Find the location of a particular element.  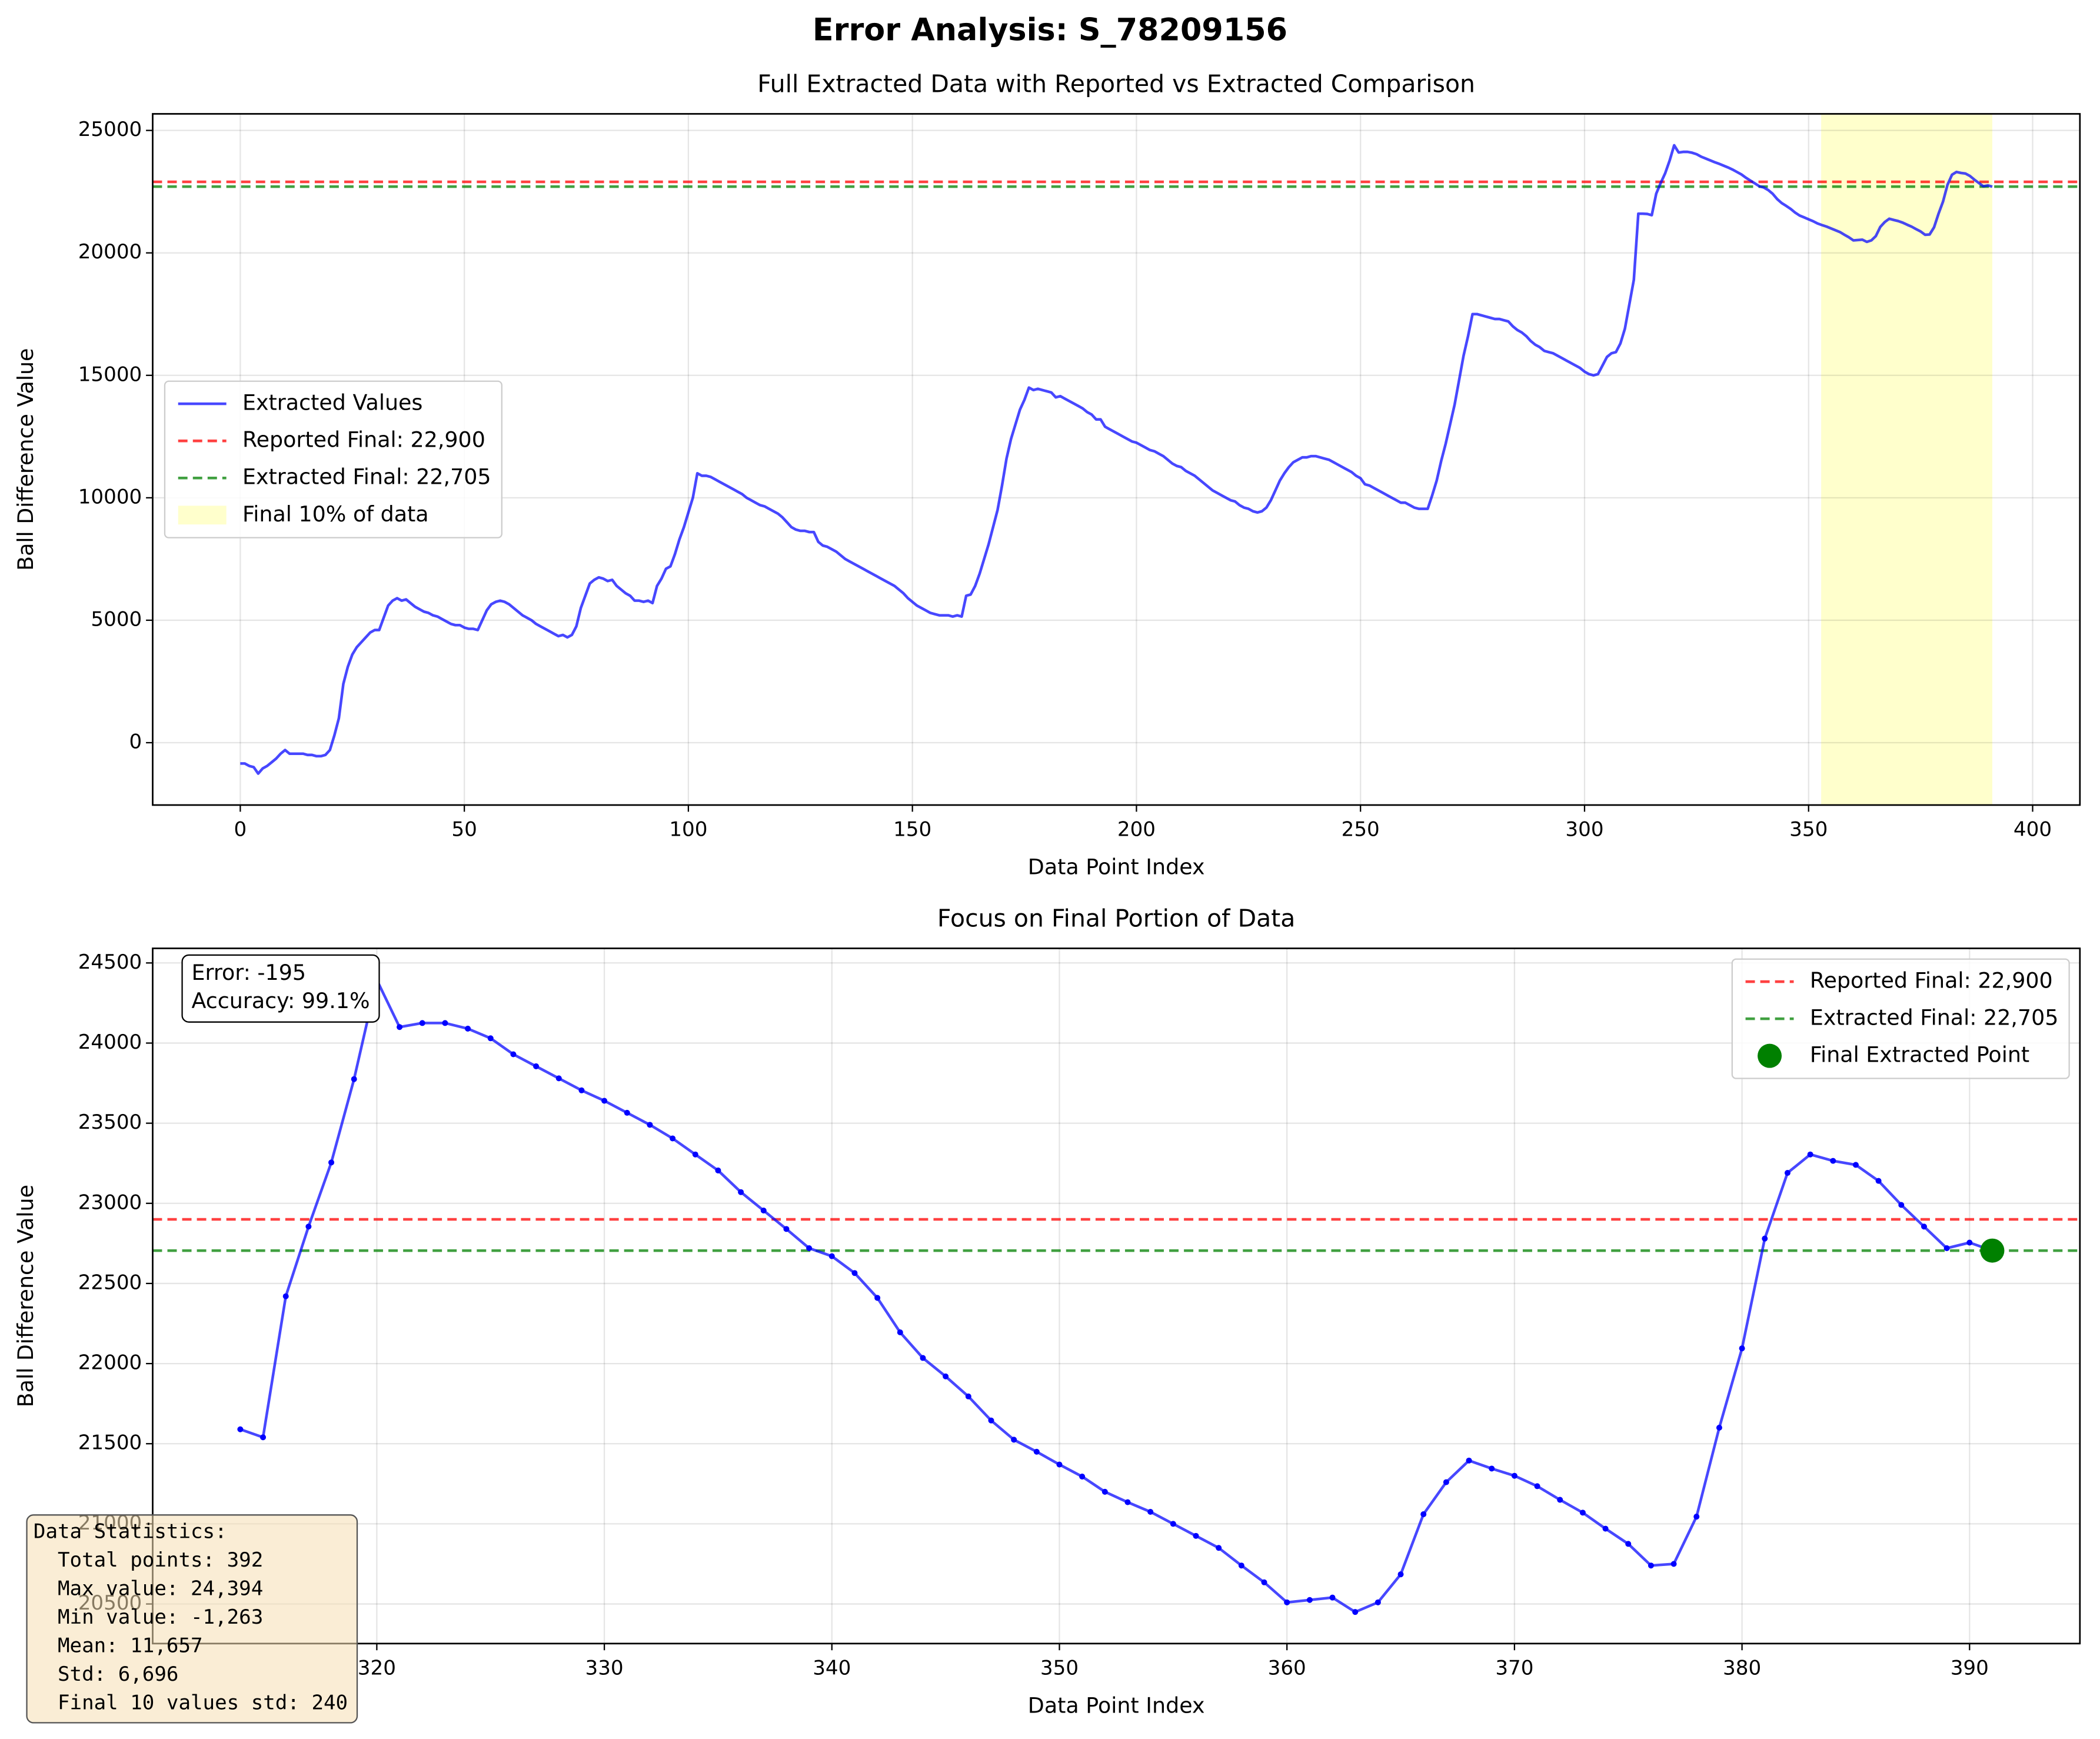

statistics-text: Max value: 24,394 is located at coordinates (148, 1589).